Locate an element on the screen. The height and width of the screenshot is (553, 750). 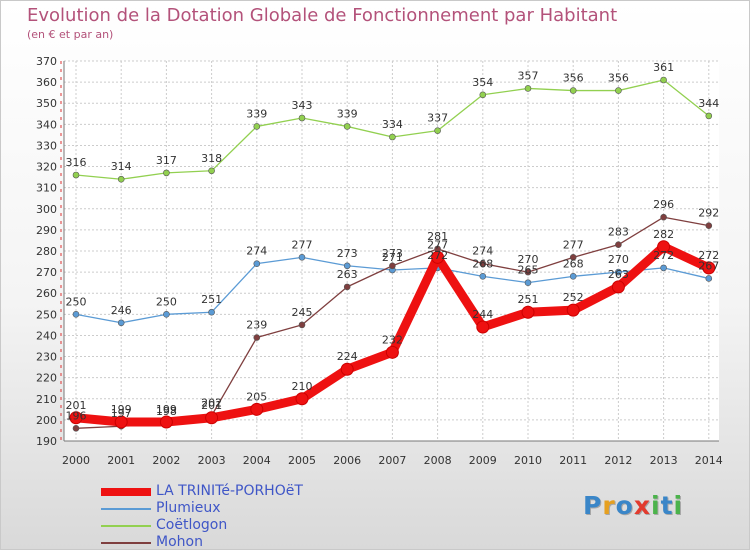
x-tick-label: 2013 is located at coordinates (664, 460).